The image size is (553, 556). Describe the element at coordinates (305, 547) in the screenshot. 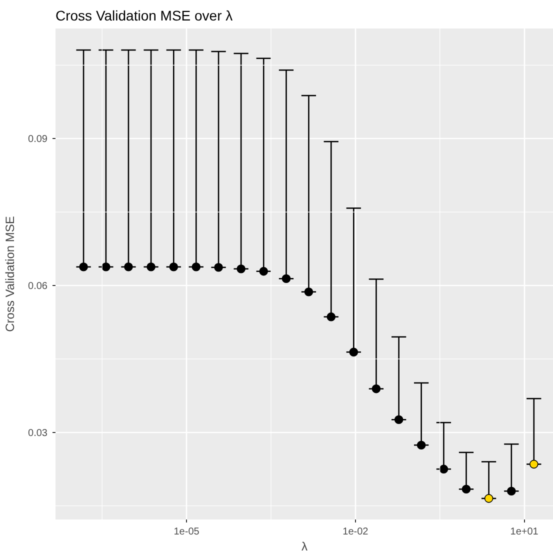

I see `x-axis-title: λ` at that location.